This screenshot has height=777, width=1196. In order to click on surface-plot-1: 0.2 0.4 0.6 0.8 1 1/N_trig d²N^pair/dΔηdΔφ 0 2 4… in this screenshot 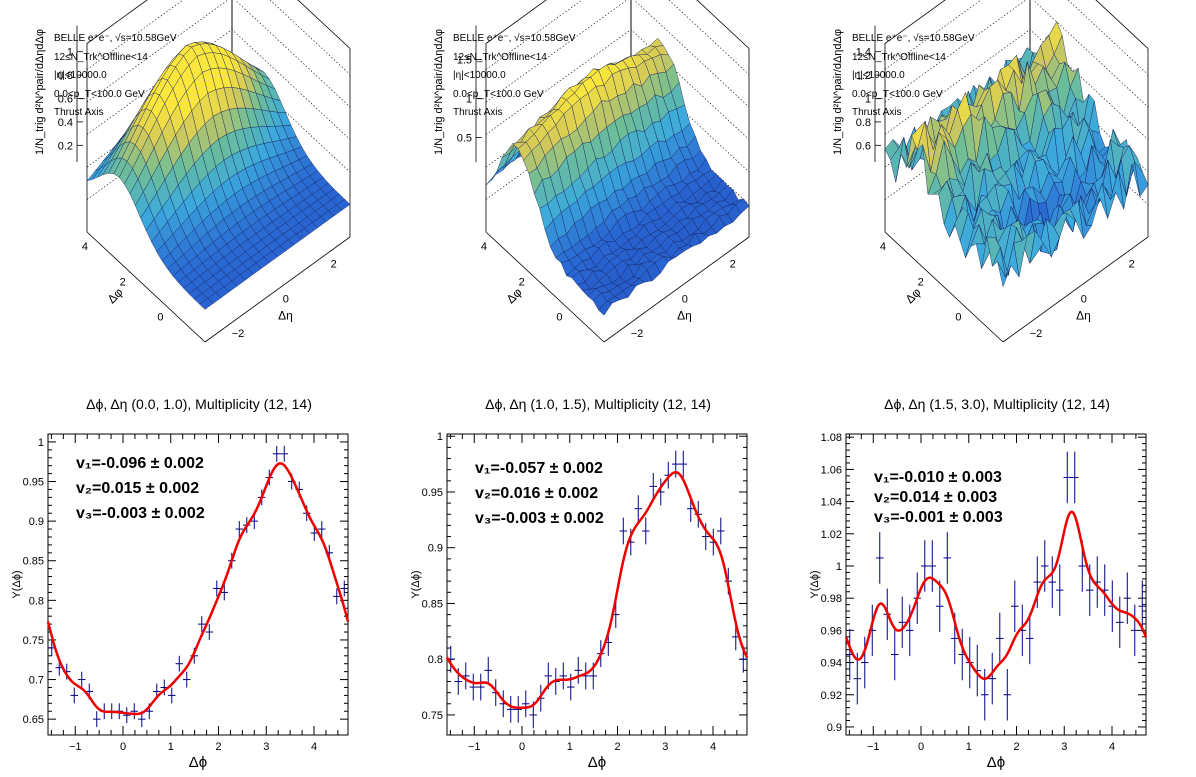, I will do `click(192, 171)`.